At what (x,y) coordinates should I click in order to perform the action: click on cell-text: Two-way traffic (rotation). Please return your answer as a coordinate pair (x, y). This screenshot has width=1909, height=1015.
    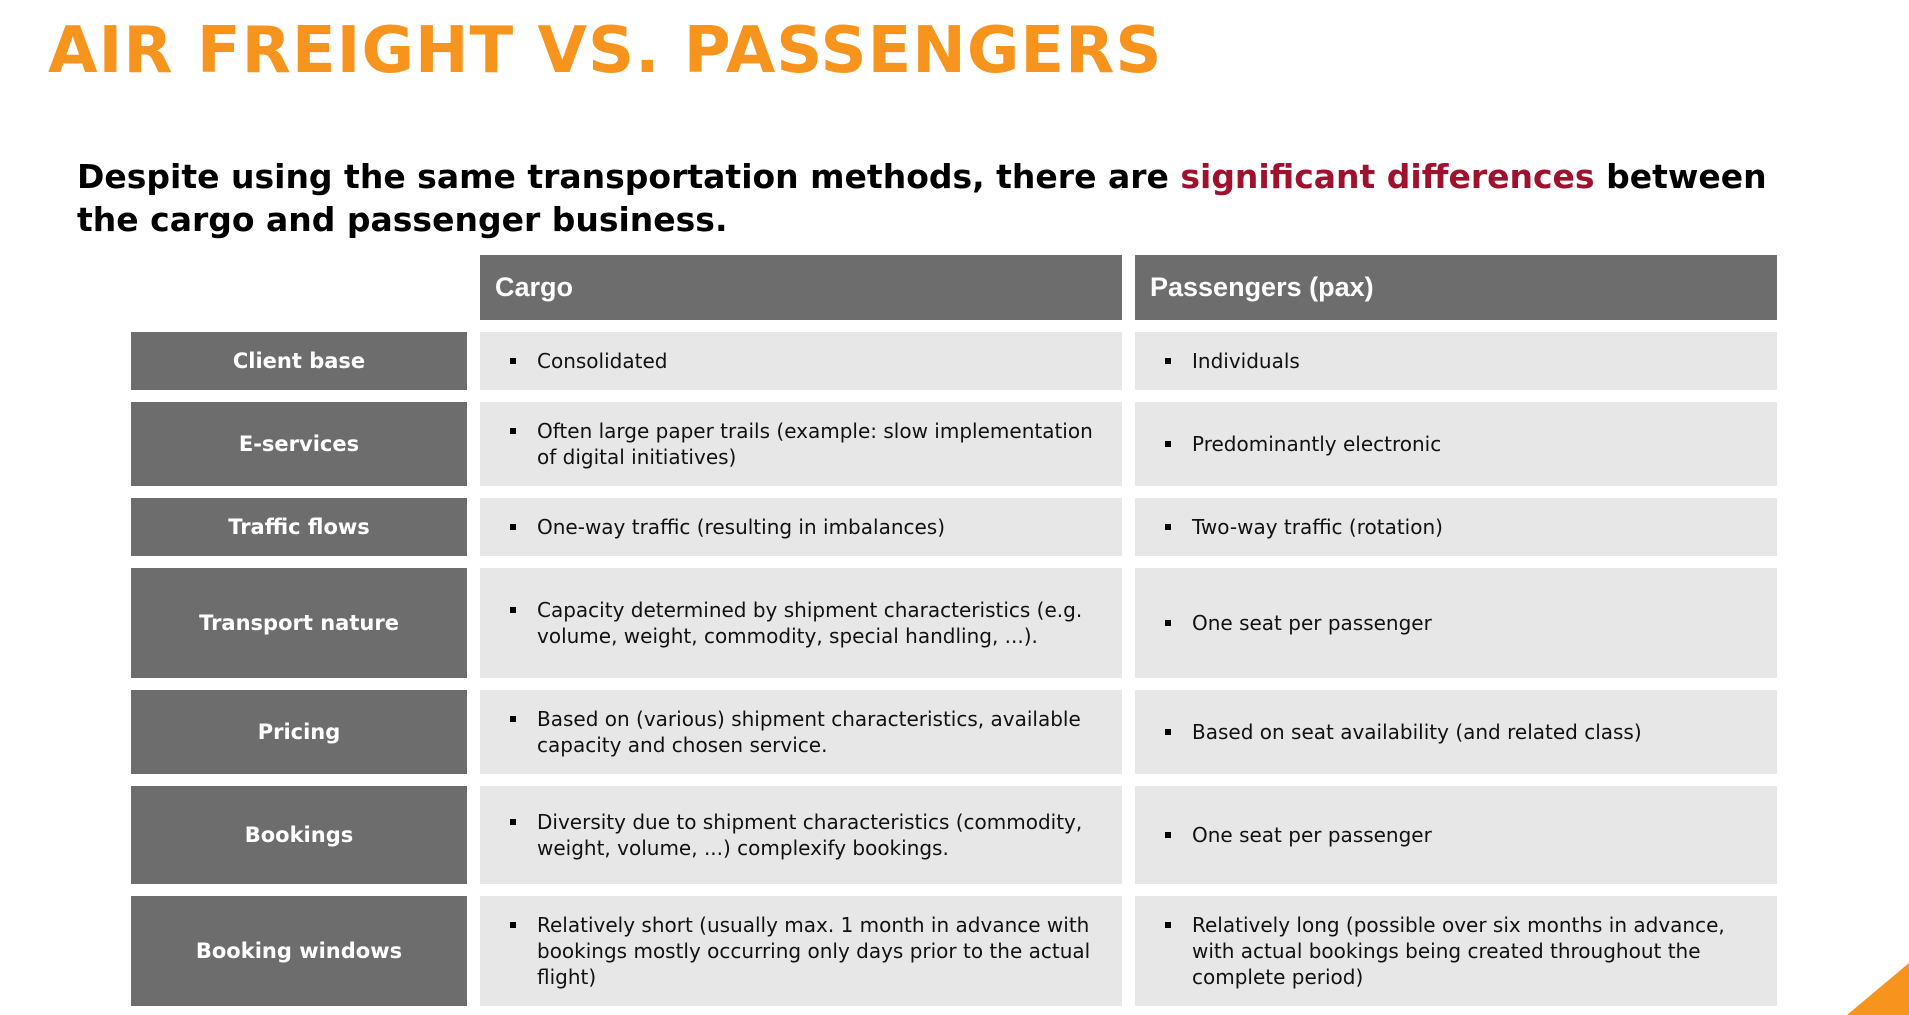
    Looking at the image, I should click on (1317, 527).